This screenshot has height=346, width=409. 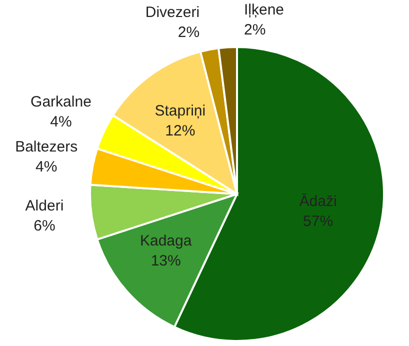 What do you see at coordinates (45, 226) in the screenshot?
I see `data-label: 6%` at bounding box center [45, 226].